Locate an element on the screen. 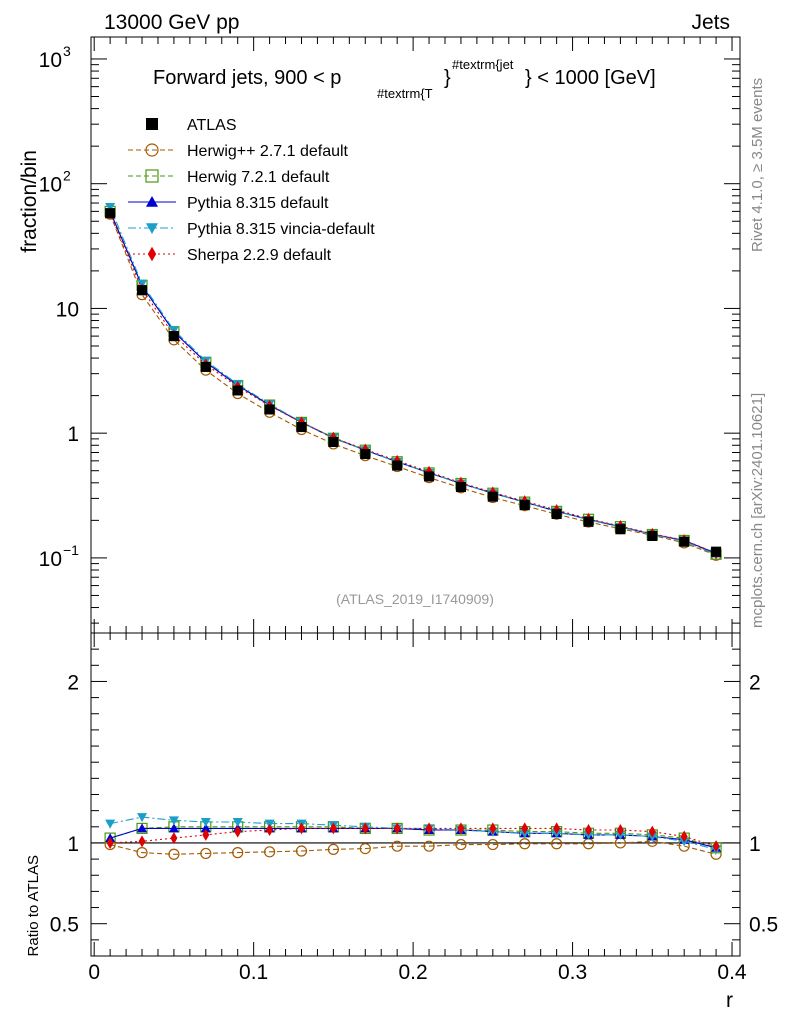 This screenshot has height=1024, width=786. title-sub: #textrm{T is located at coordinates (405, 93).